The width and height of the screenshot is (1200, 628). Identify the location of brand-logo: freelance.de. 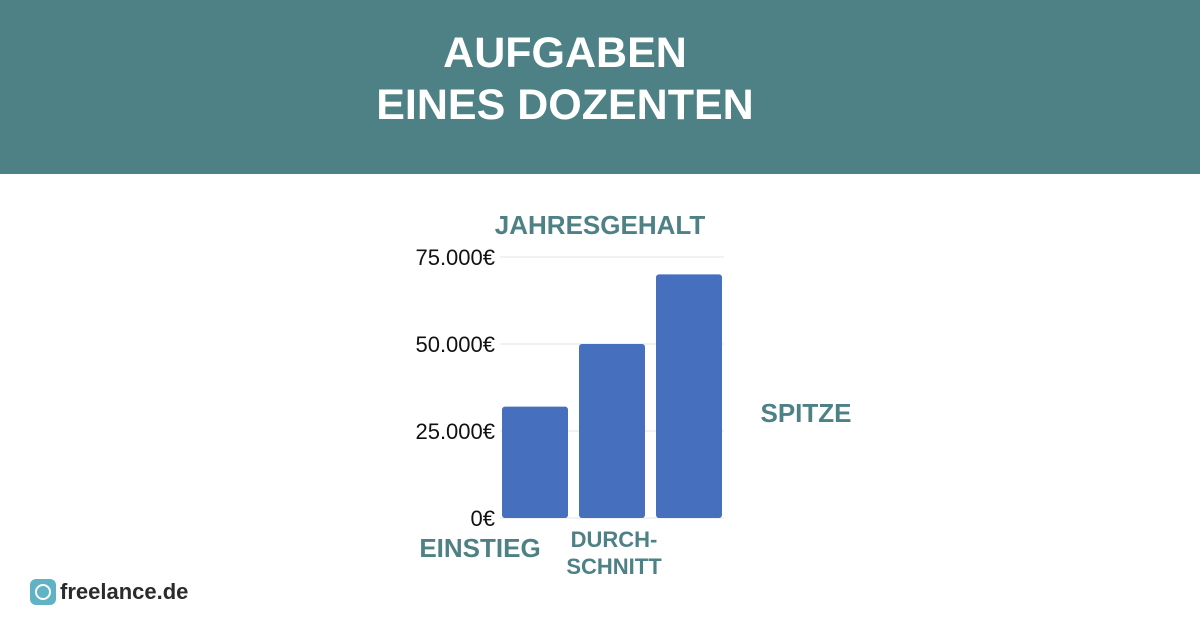
(109, 592).